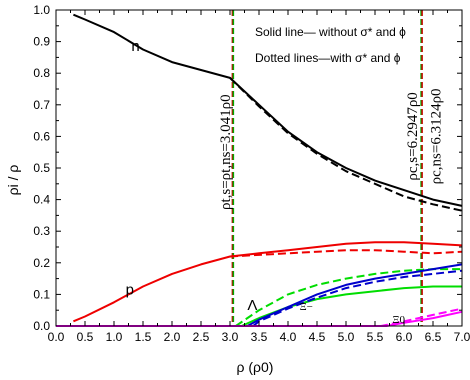 This screenshot has width=470, height=380. I want to click on y-tick-label: 0.2, so click(41, 263).